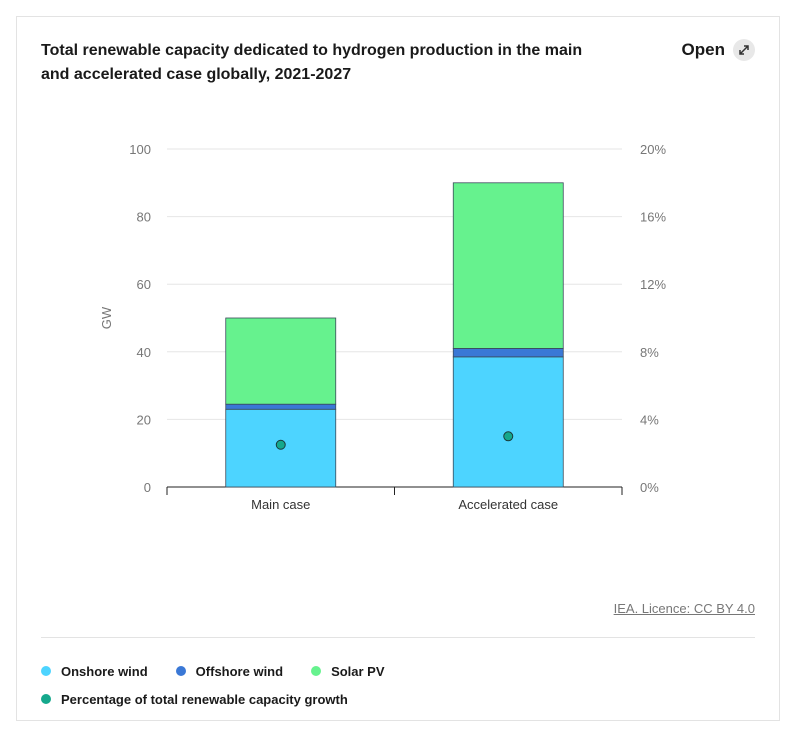  I want to click on expand-icon, so click(744, 50).